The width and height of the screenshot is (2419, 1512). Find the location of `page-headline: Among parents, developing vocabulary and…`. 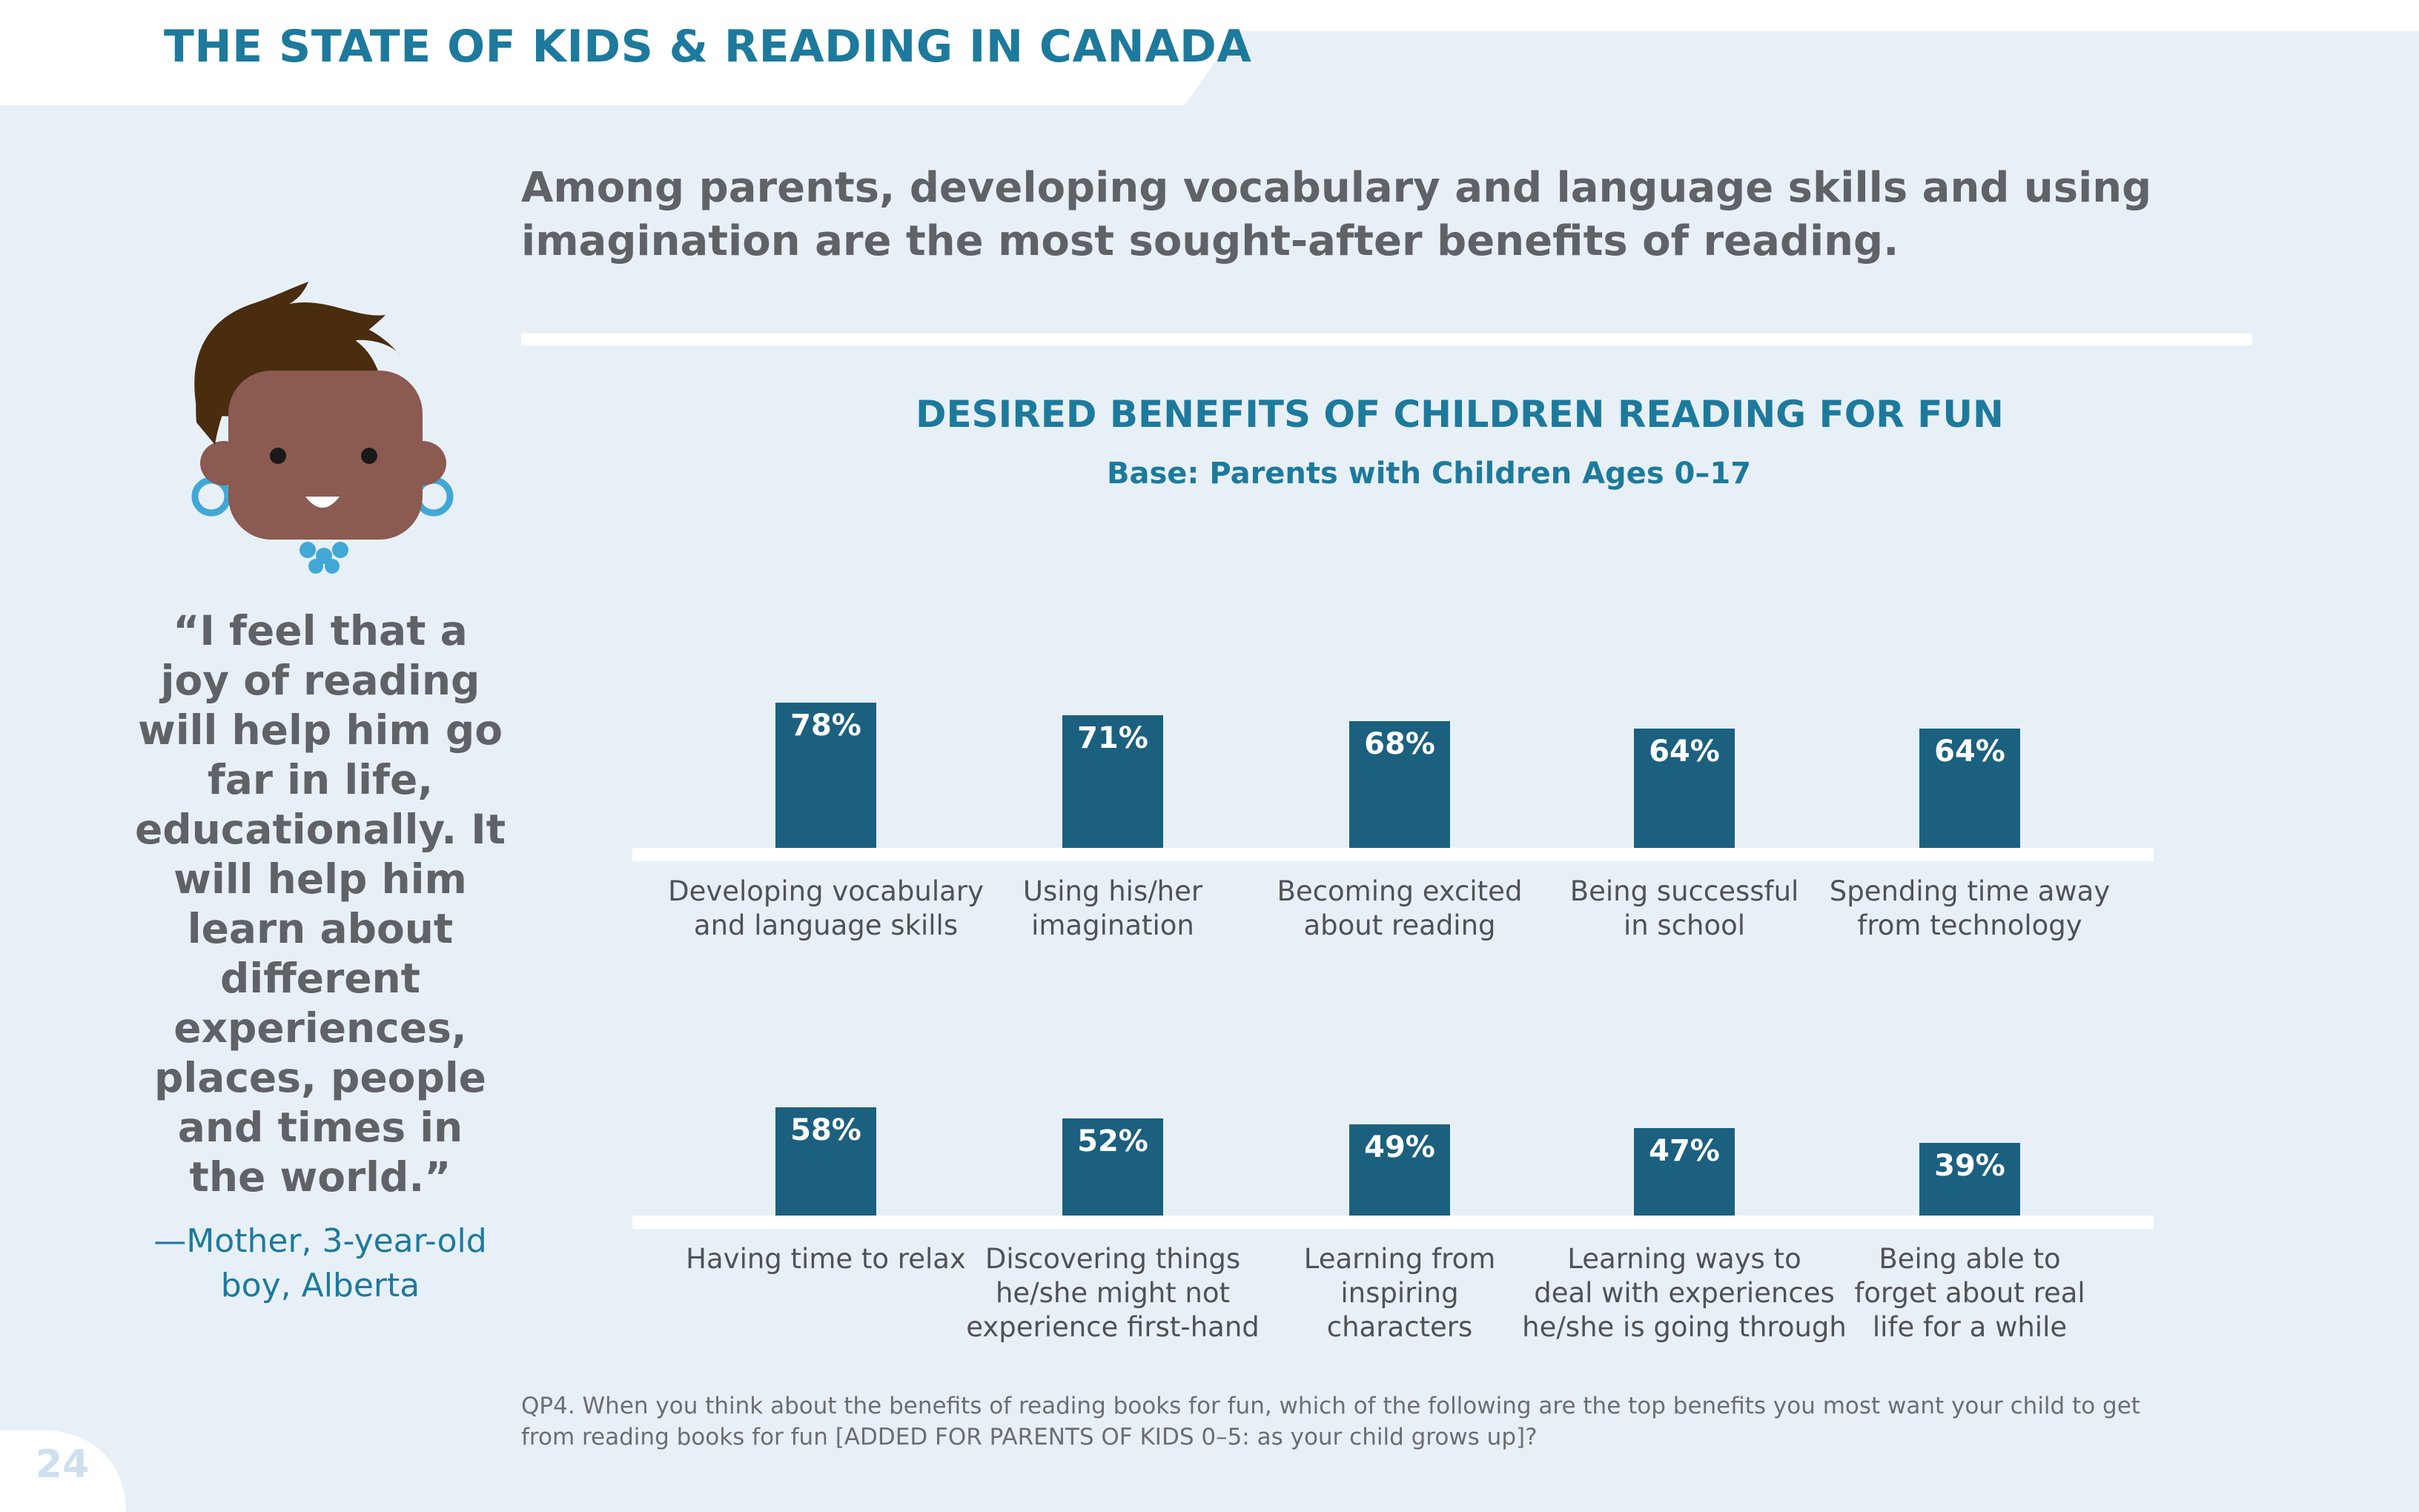

page-headline: Among parents, developing vocabulary and… is located at coordinates (1336, 215).